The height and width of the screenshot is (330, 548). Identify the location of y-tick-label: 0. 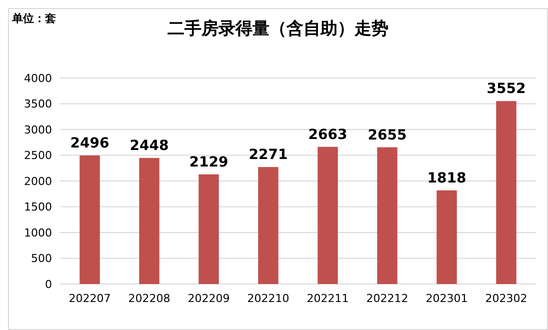
(48, 284).